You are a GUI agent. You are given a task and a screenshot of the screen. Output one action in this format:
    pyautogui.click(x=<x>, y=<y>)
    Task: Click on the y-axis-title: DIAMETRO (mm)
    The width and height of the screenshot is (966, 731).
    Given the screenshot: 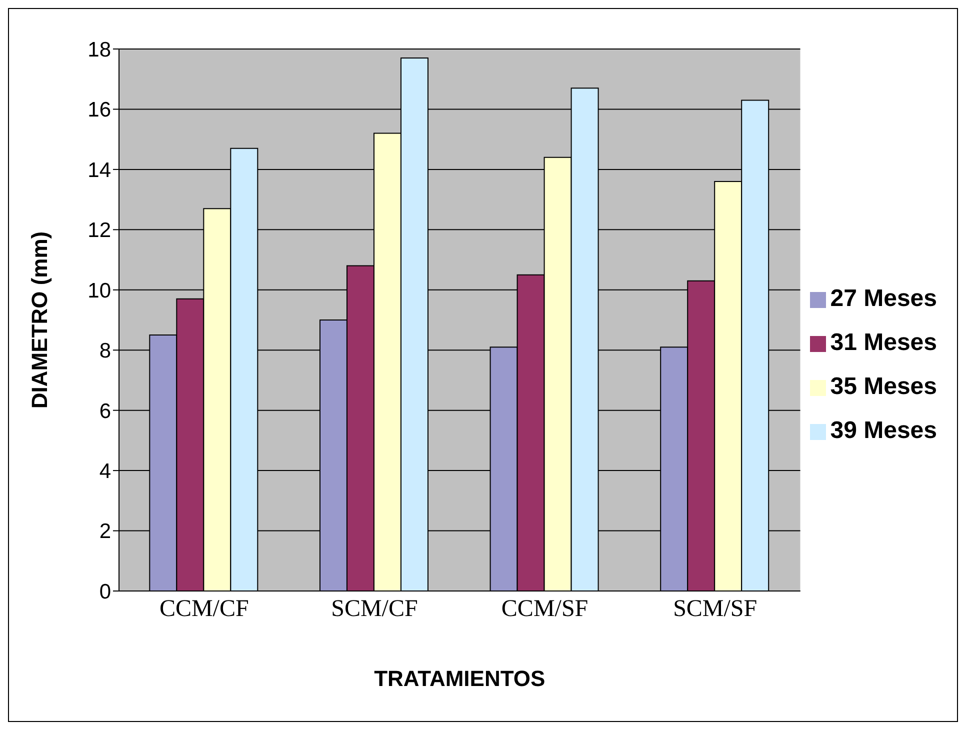 What is the action you would take?
    pyautogui.click(x=39, y=320)
    